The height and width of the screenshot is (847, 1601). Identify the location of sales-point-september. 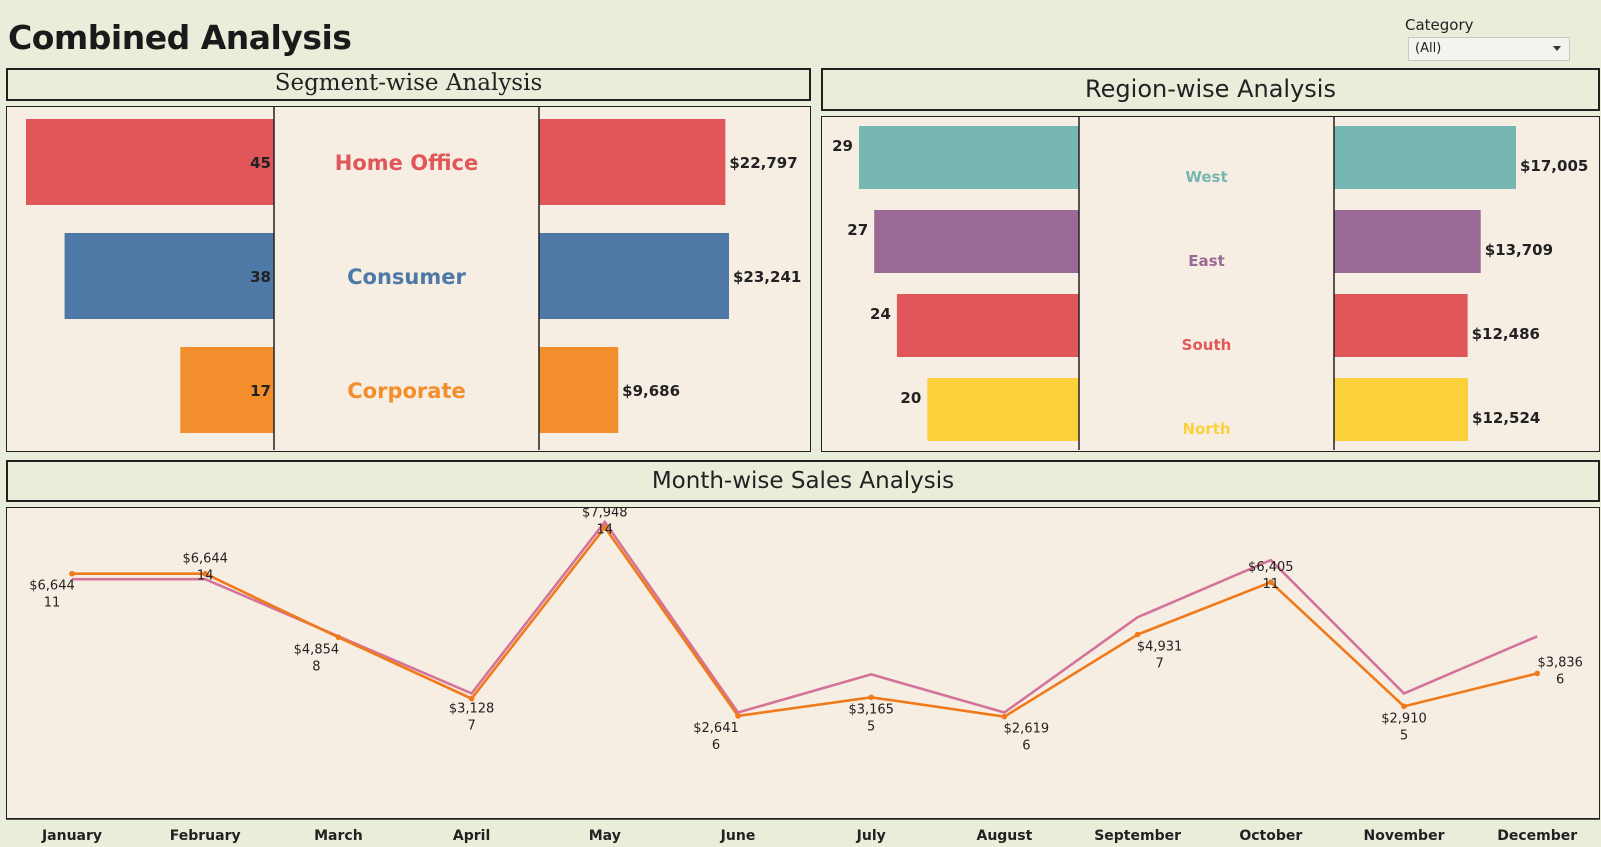
(1137, 634).